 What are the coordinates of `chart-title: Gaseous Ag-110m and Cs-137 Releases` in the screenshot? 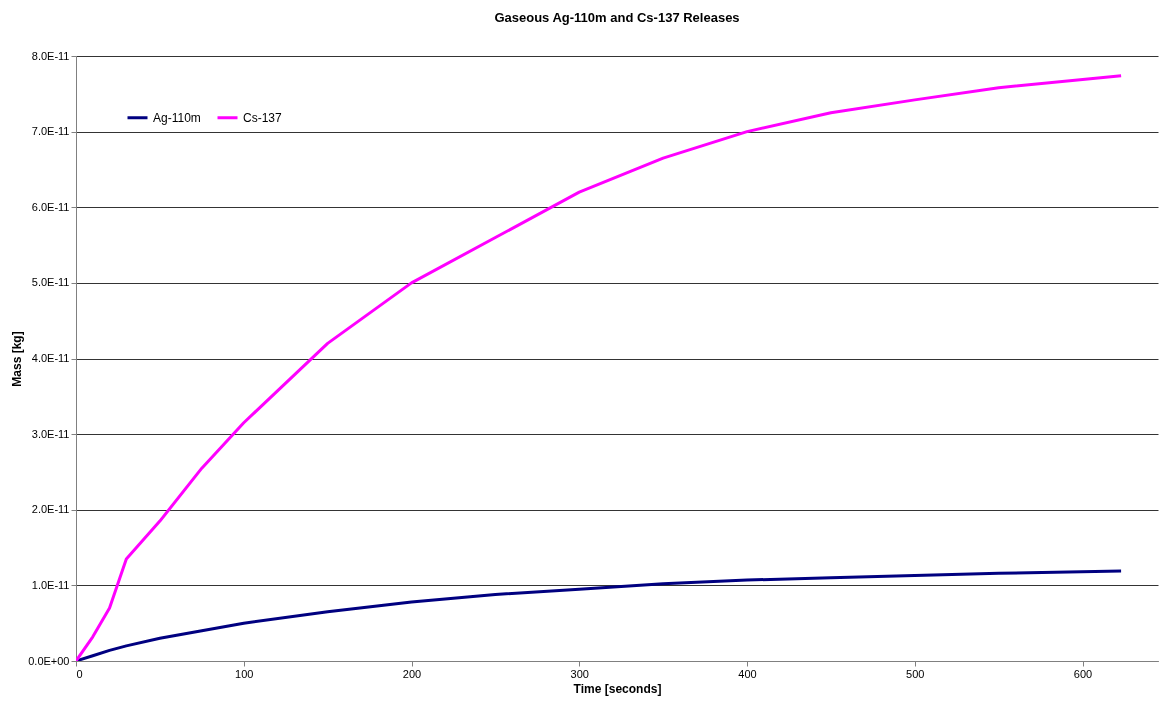 It's located at (617, 17).